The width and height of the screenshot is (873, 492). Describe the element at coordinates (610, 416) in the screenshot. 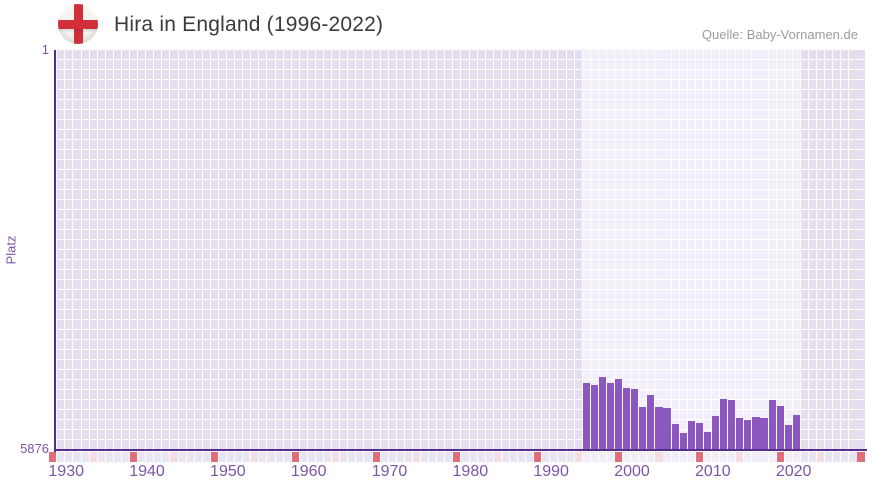

I see `bar-1999` at that location.